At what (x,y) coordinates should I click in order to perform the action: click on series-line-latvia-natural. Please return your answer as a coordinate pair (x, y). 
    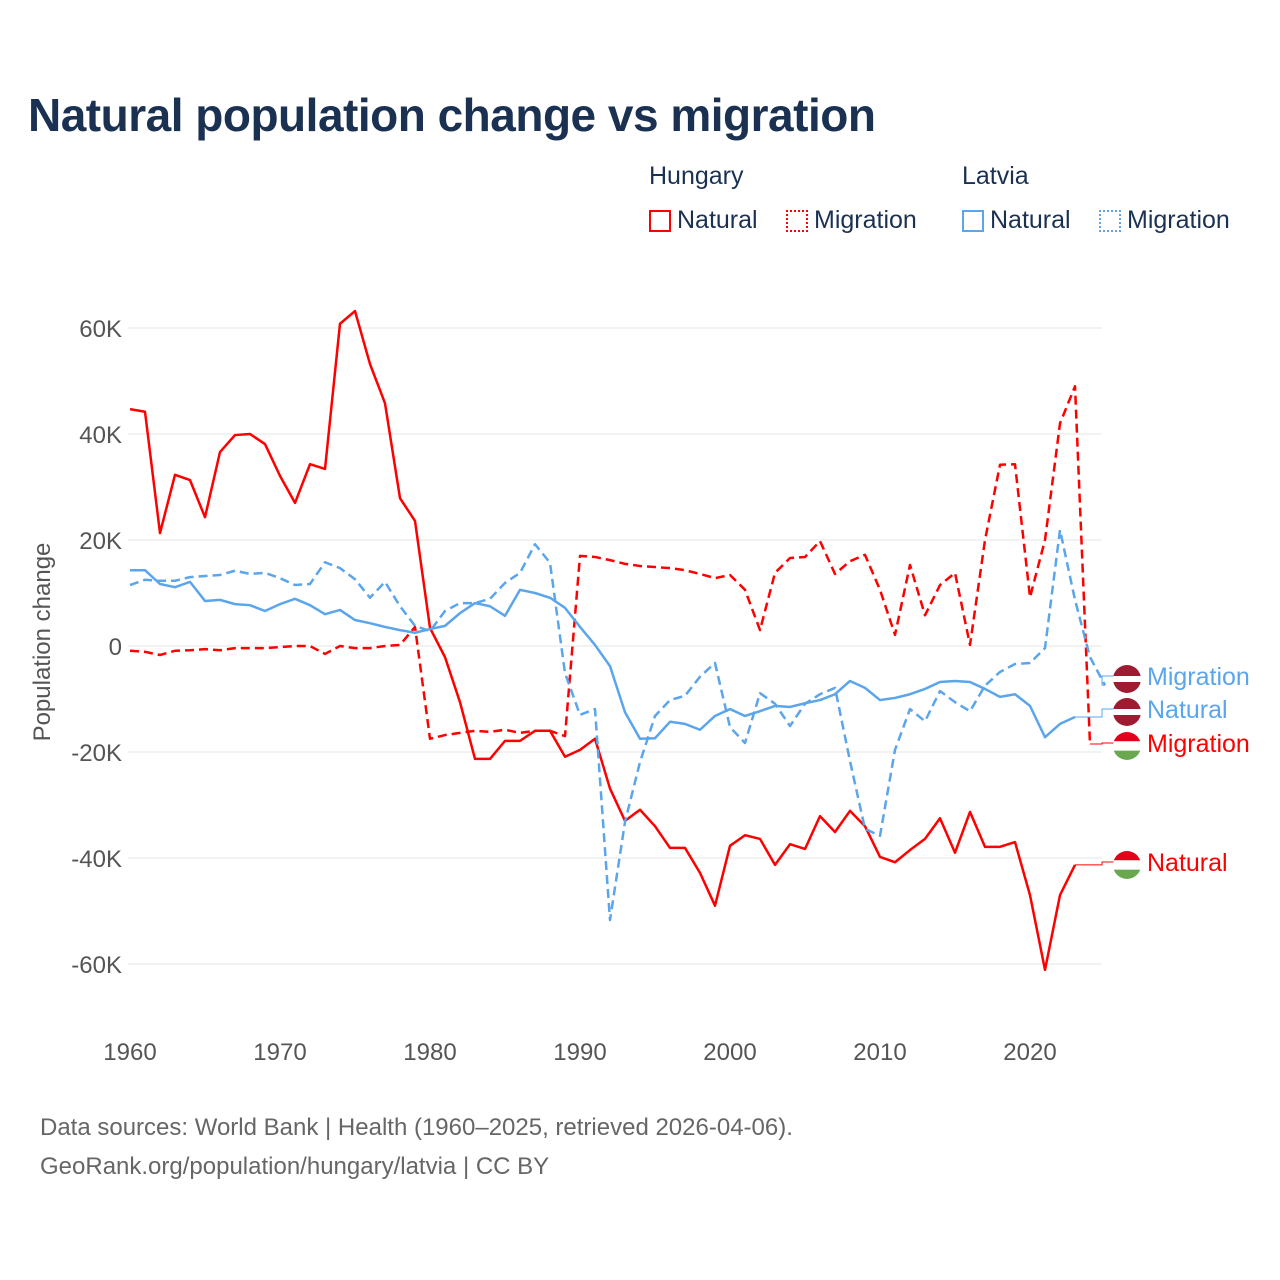
    Looking at the image, I should click on (603, 654).